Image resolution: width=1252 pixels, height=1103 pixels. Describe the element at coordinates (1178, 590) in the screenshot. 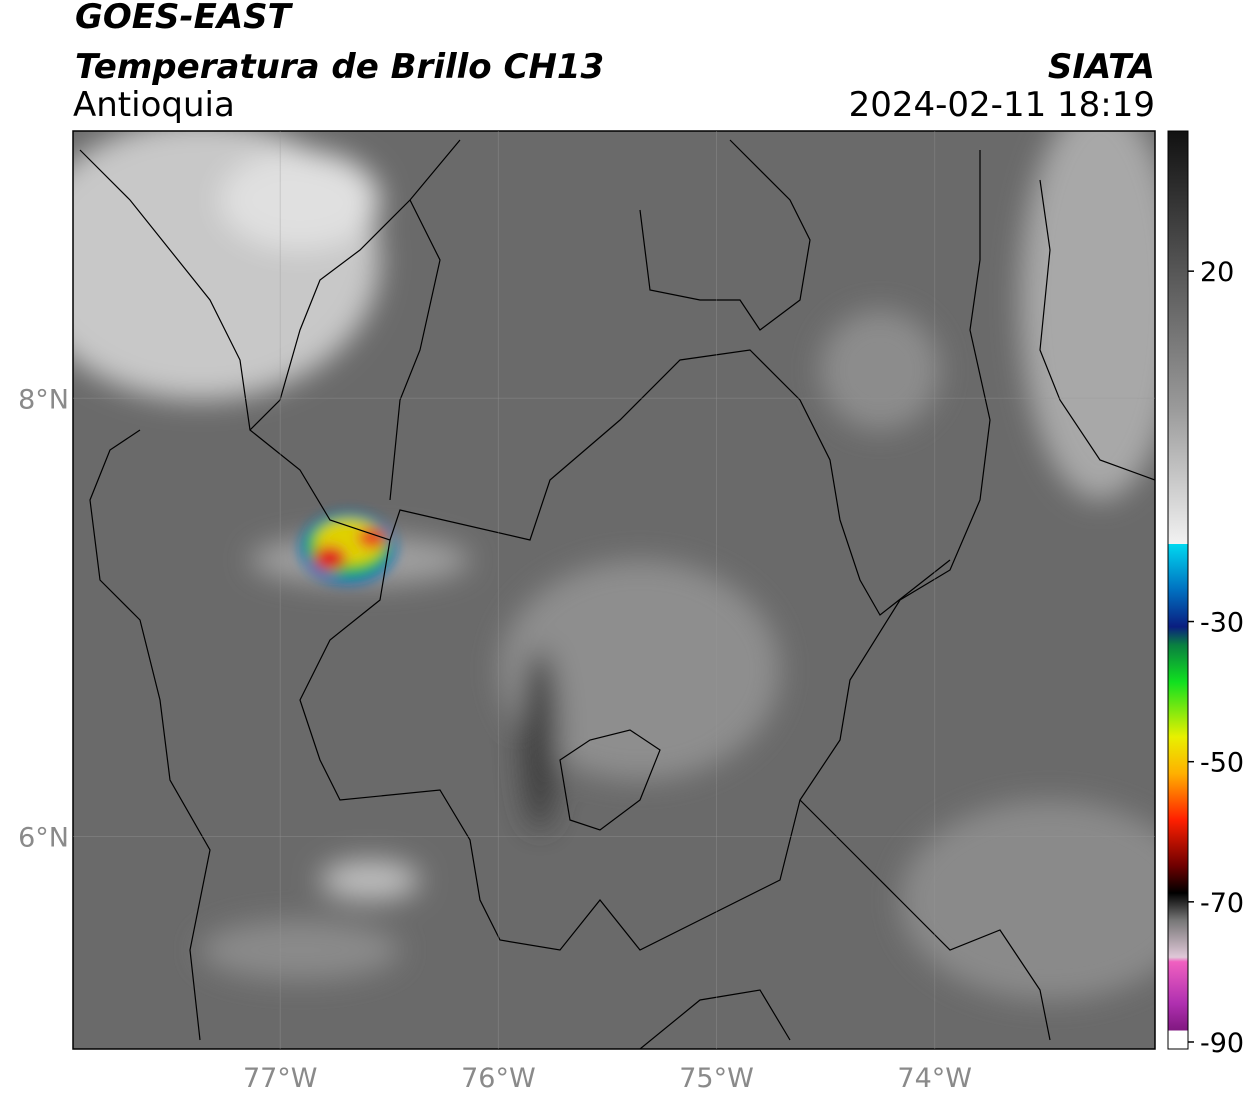

I see `colorbar` at that location.